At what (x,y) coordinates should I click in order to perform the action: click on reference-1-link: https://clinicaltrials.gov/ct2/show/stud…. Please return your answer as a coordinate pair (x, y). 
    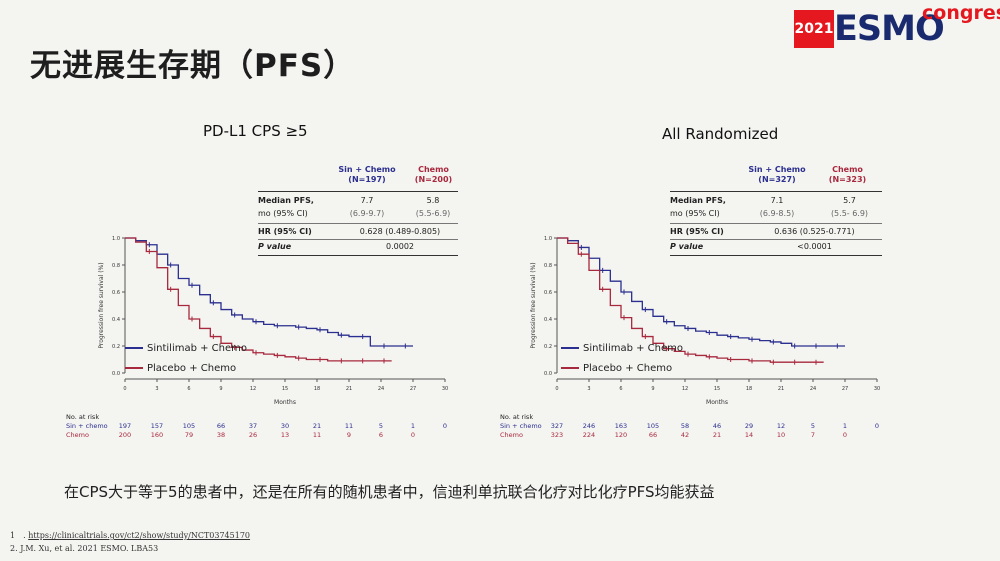
    Looking at the image, I should click on (139, 535).